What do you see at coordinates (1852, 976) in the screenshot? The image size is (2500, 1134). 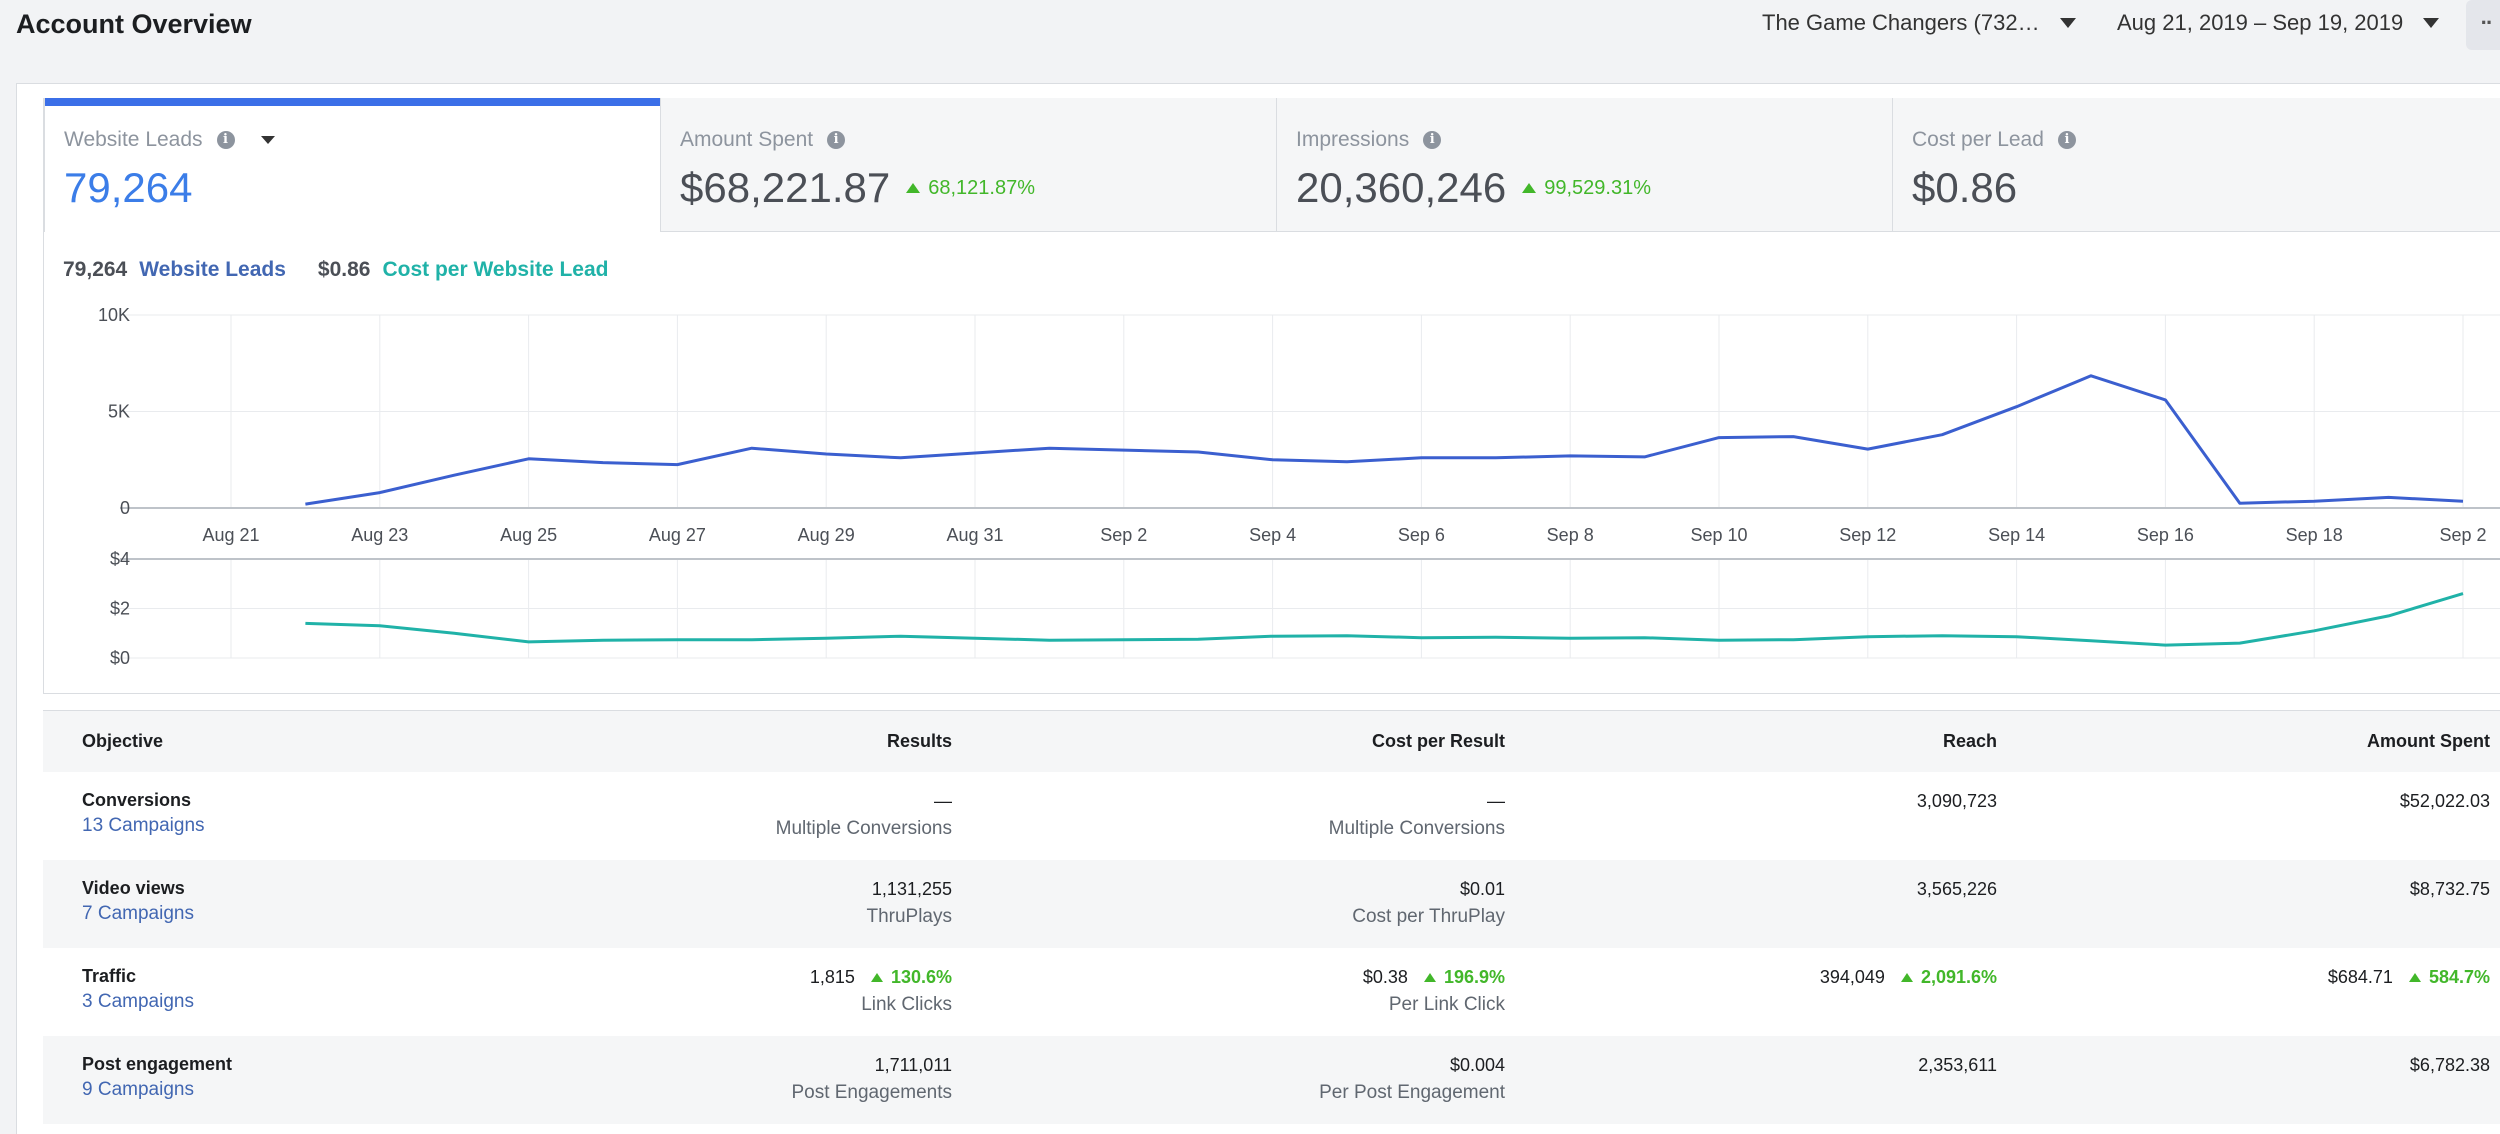 I see `cell-value: 394,049` at bounding box center [1852, 976].